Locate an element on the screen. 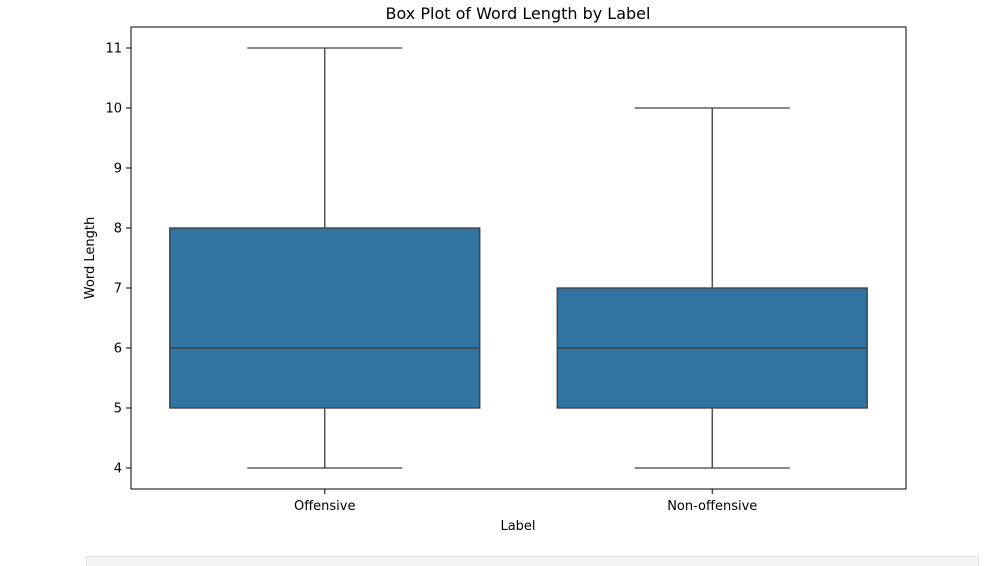 This screenshot has height=566, width=985. y-tick-label: 8 is located at coordinates (118, 229).